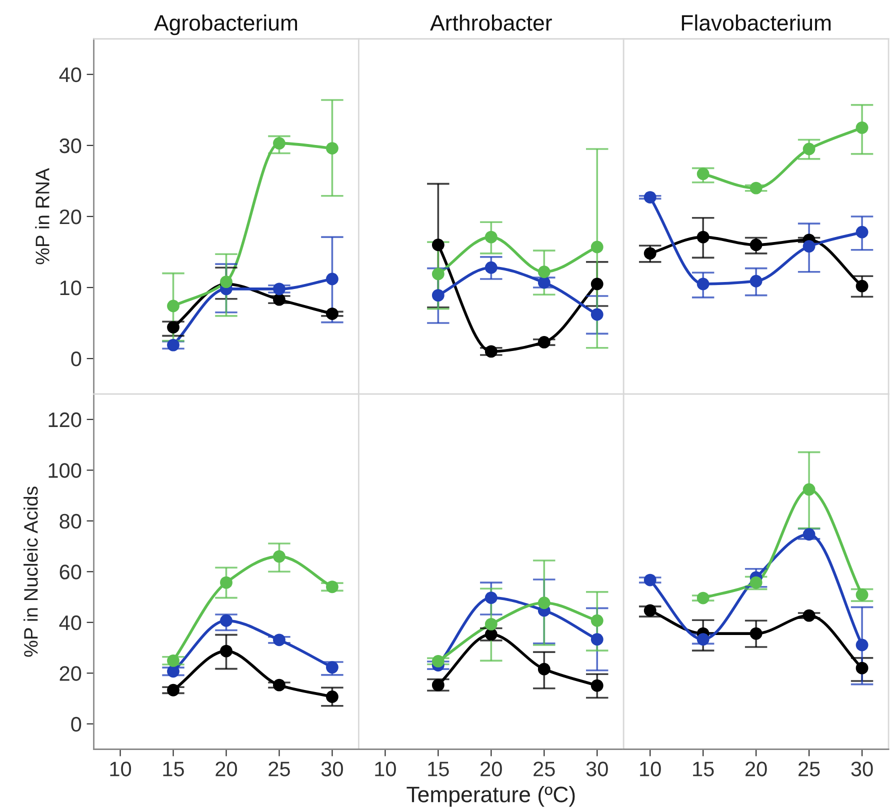  Describe the element at coordinates (71, 146) in the screenshot. I see `y-tick-label: 30` at that location.